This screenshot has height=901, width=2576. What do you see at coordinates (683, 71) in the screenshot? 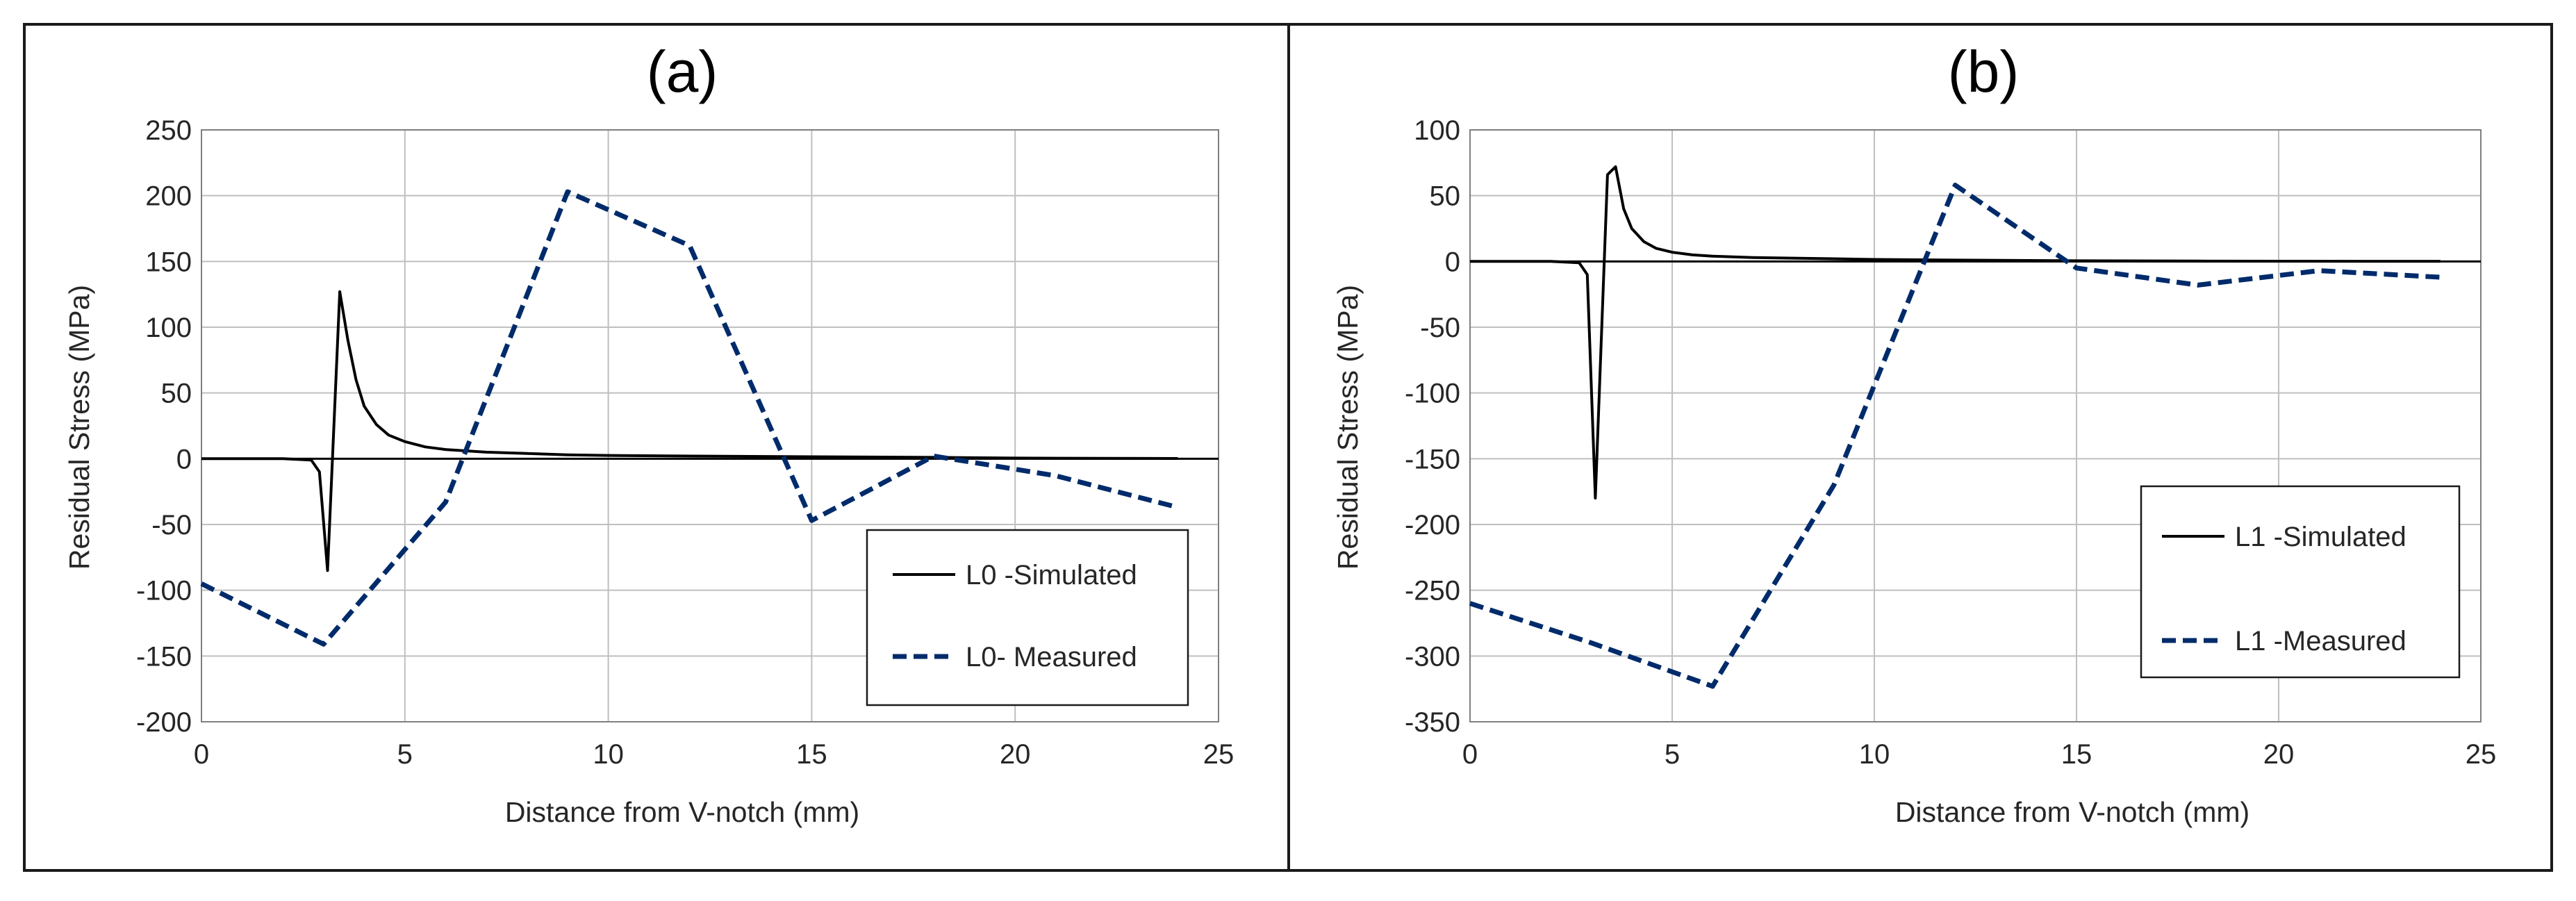
I see `panel-a-title: (a)` at bounding box center [683, 71].